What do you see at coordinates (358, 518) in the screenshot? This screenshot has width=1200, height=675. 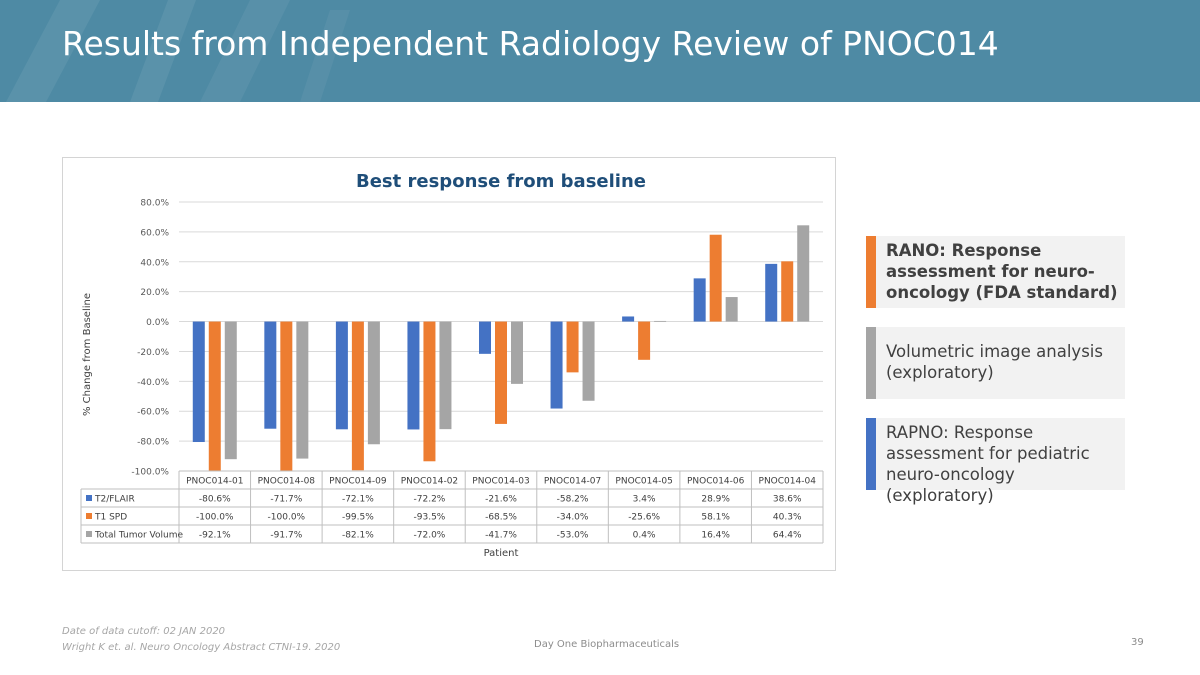 I see `data-label: -99.5%` at bounding box center [358, 518].